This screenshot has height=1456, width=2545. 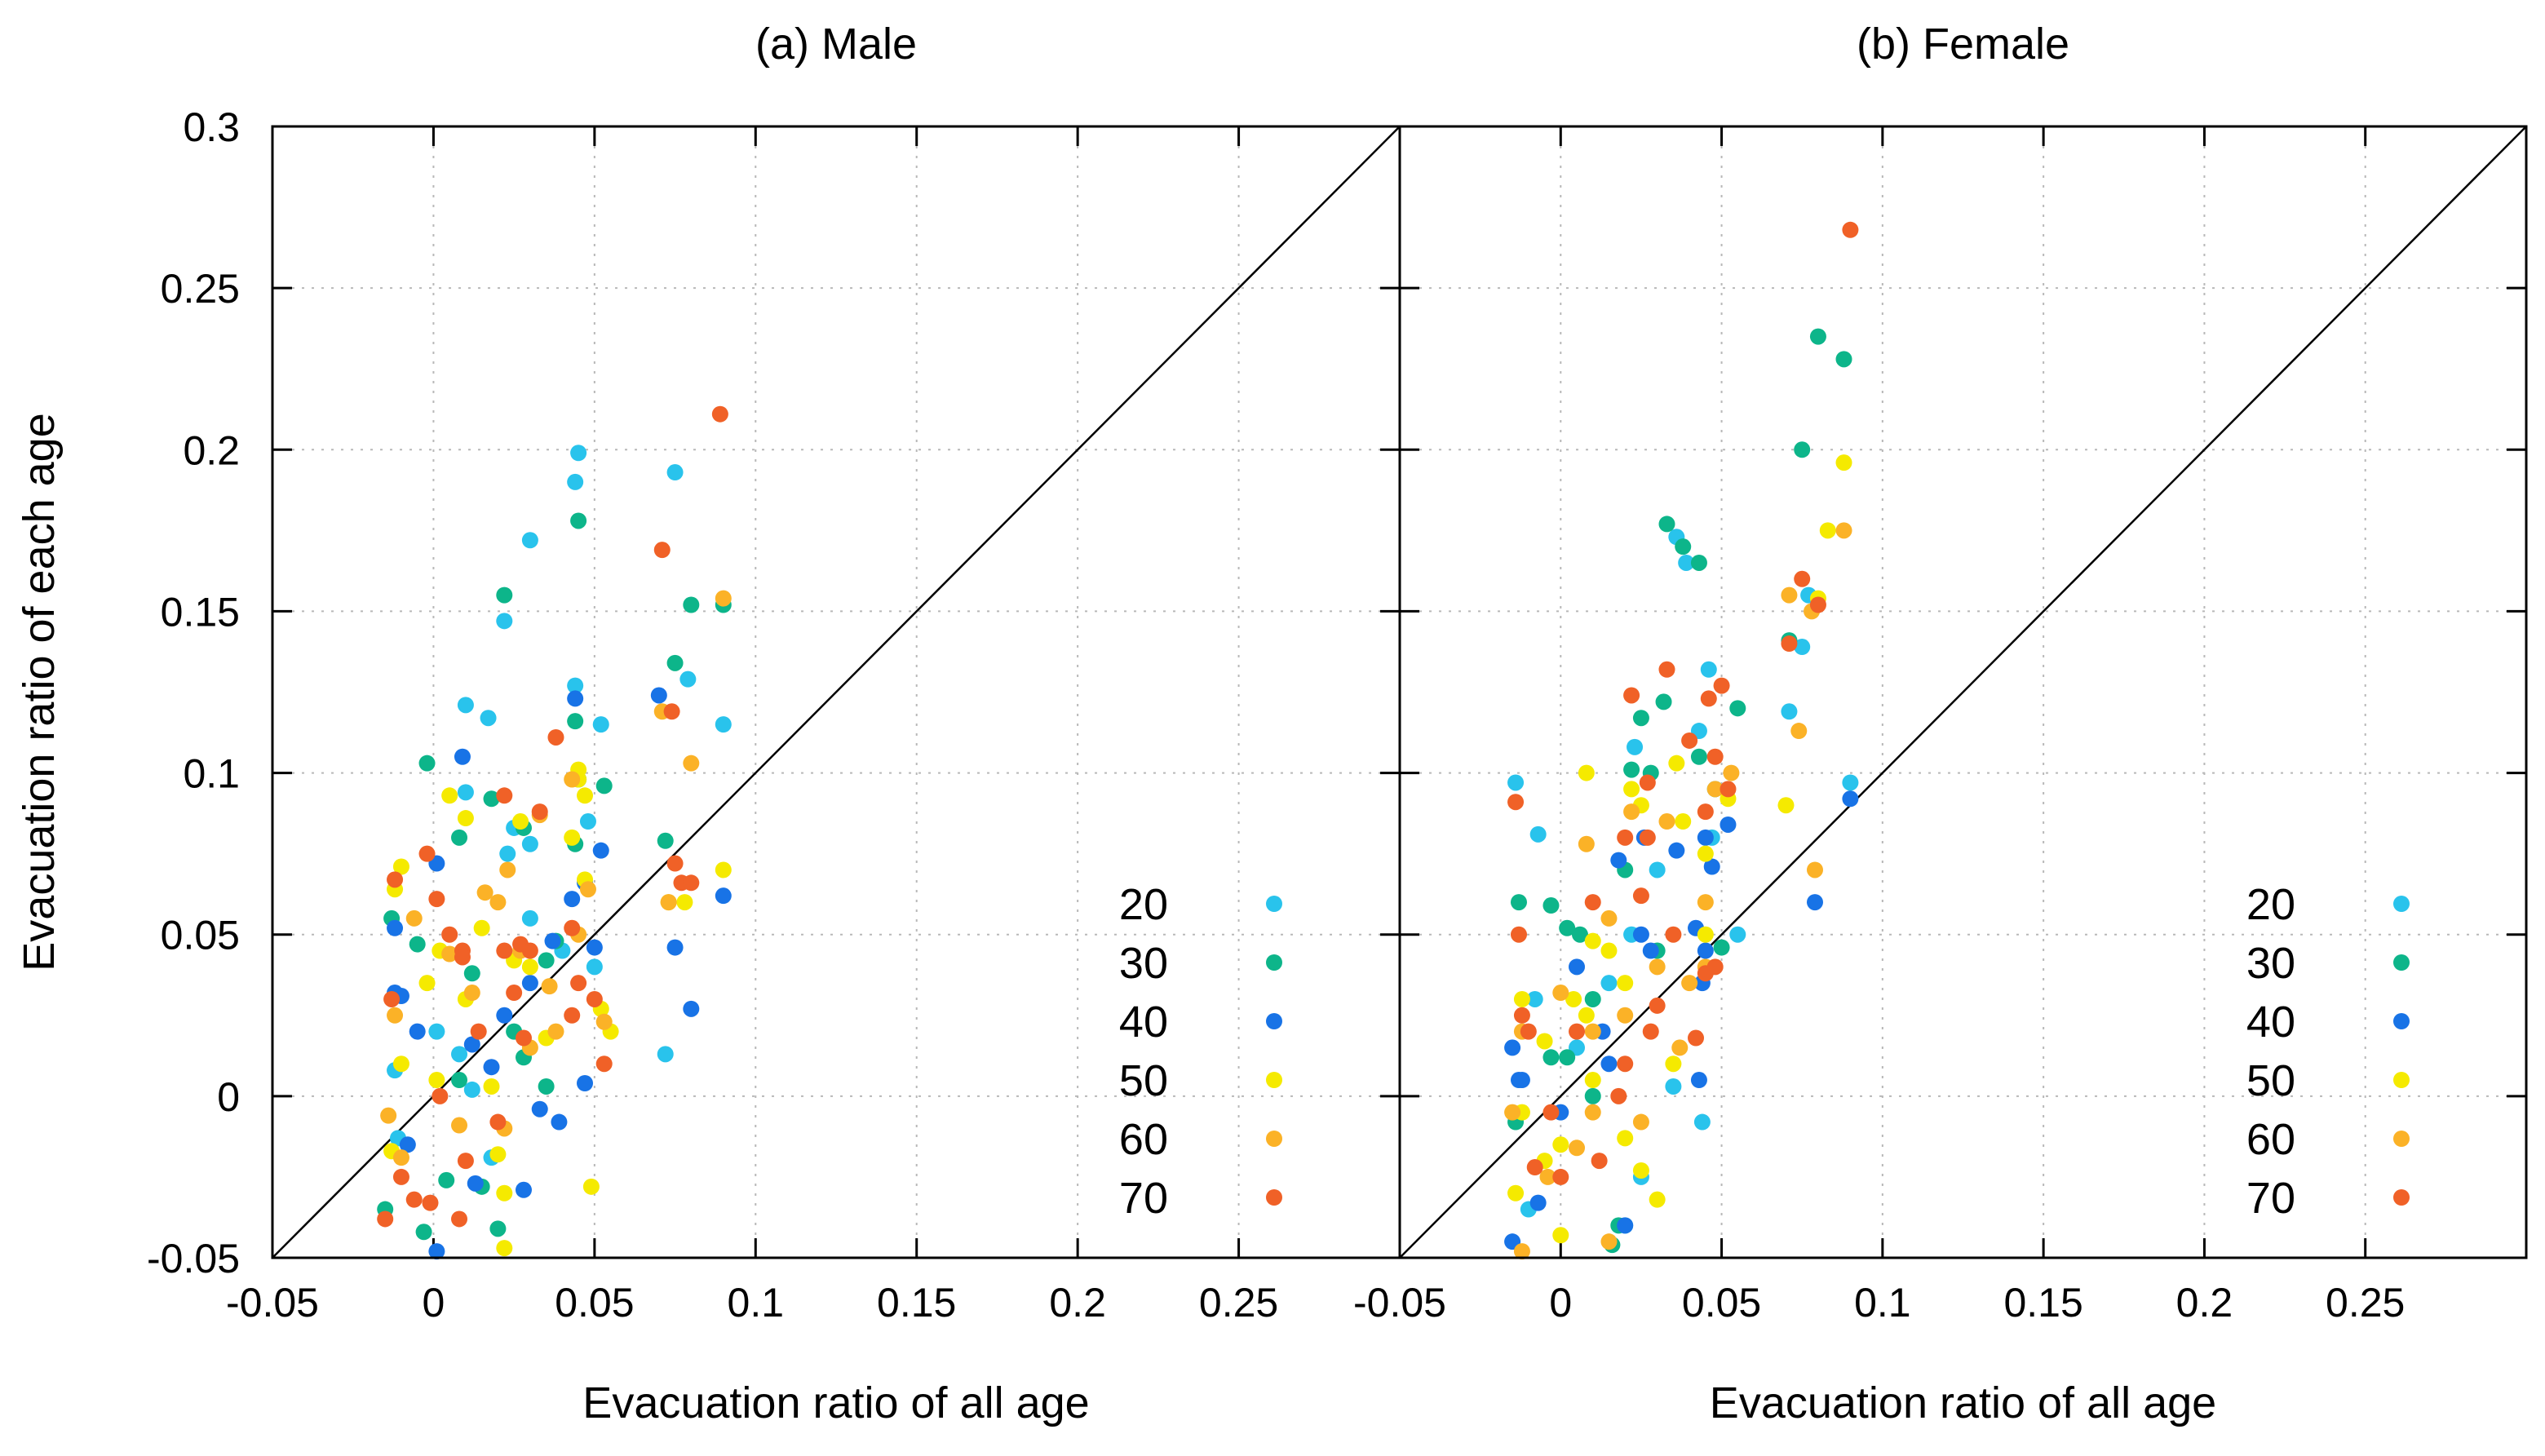 I want to click on x-axis-title: Evacuation ratio of all age, so click(x=835, y=1403).